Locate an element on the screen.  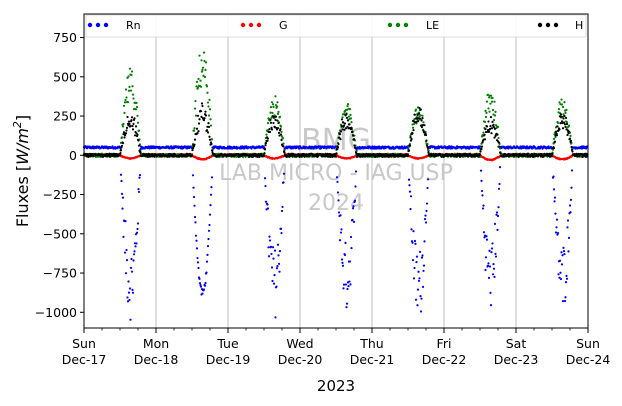
legend-item-G: G is located at coordinates (264, 25).